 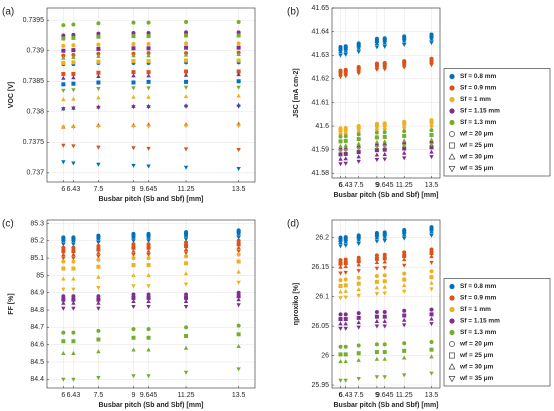 I want to click on legend-swatch, so click(x=452, y=286).